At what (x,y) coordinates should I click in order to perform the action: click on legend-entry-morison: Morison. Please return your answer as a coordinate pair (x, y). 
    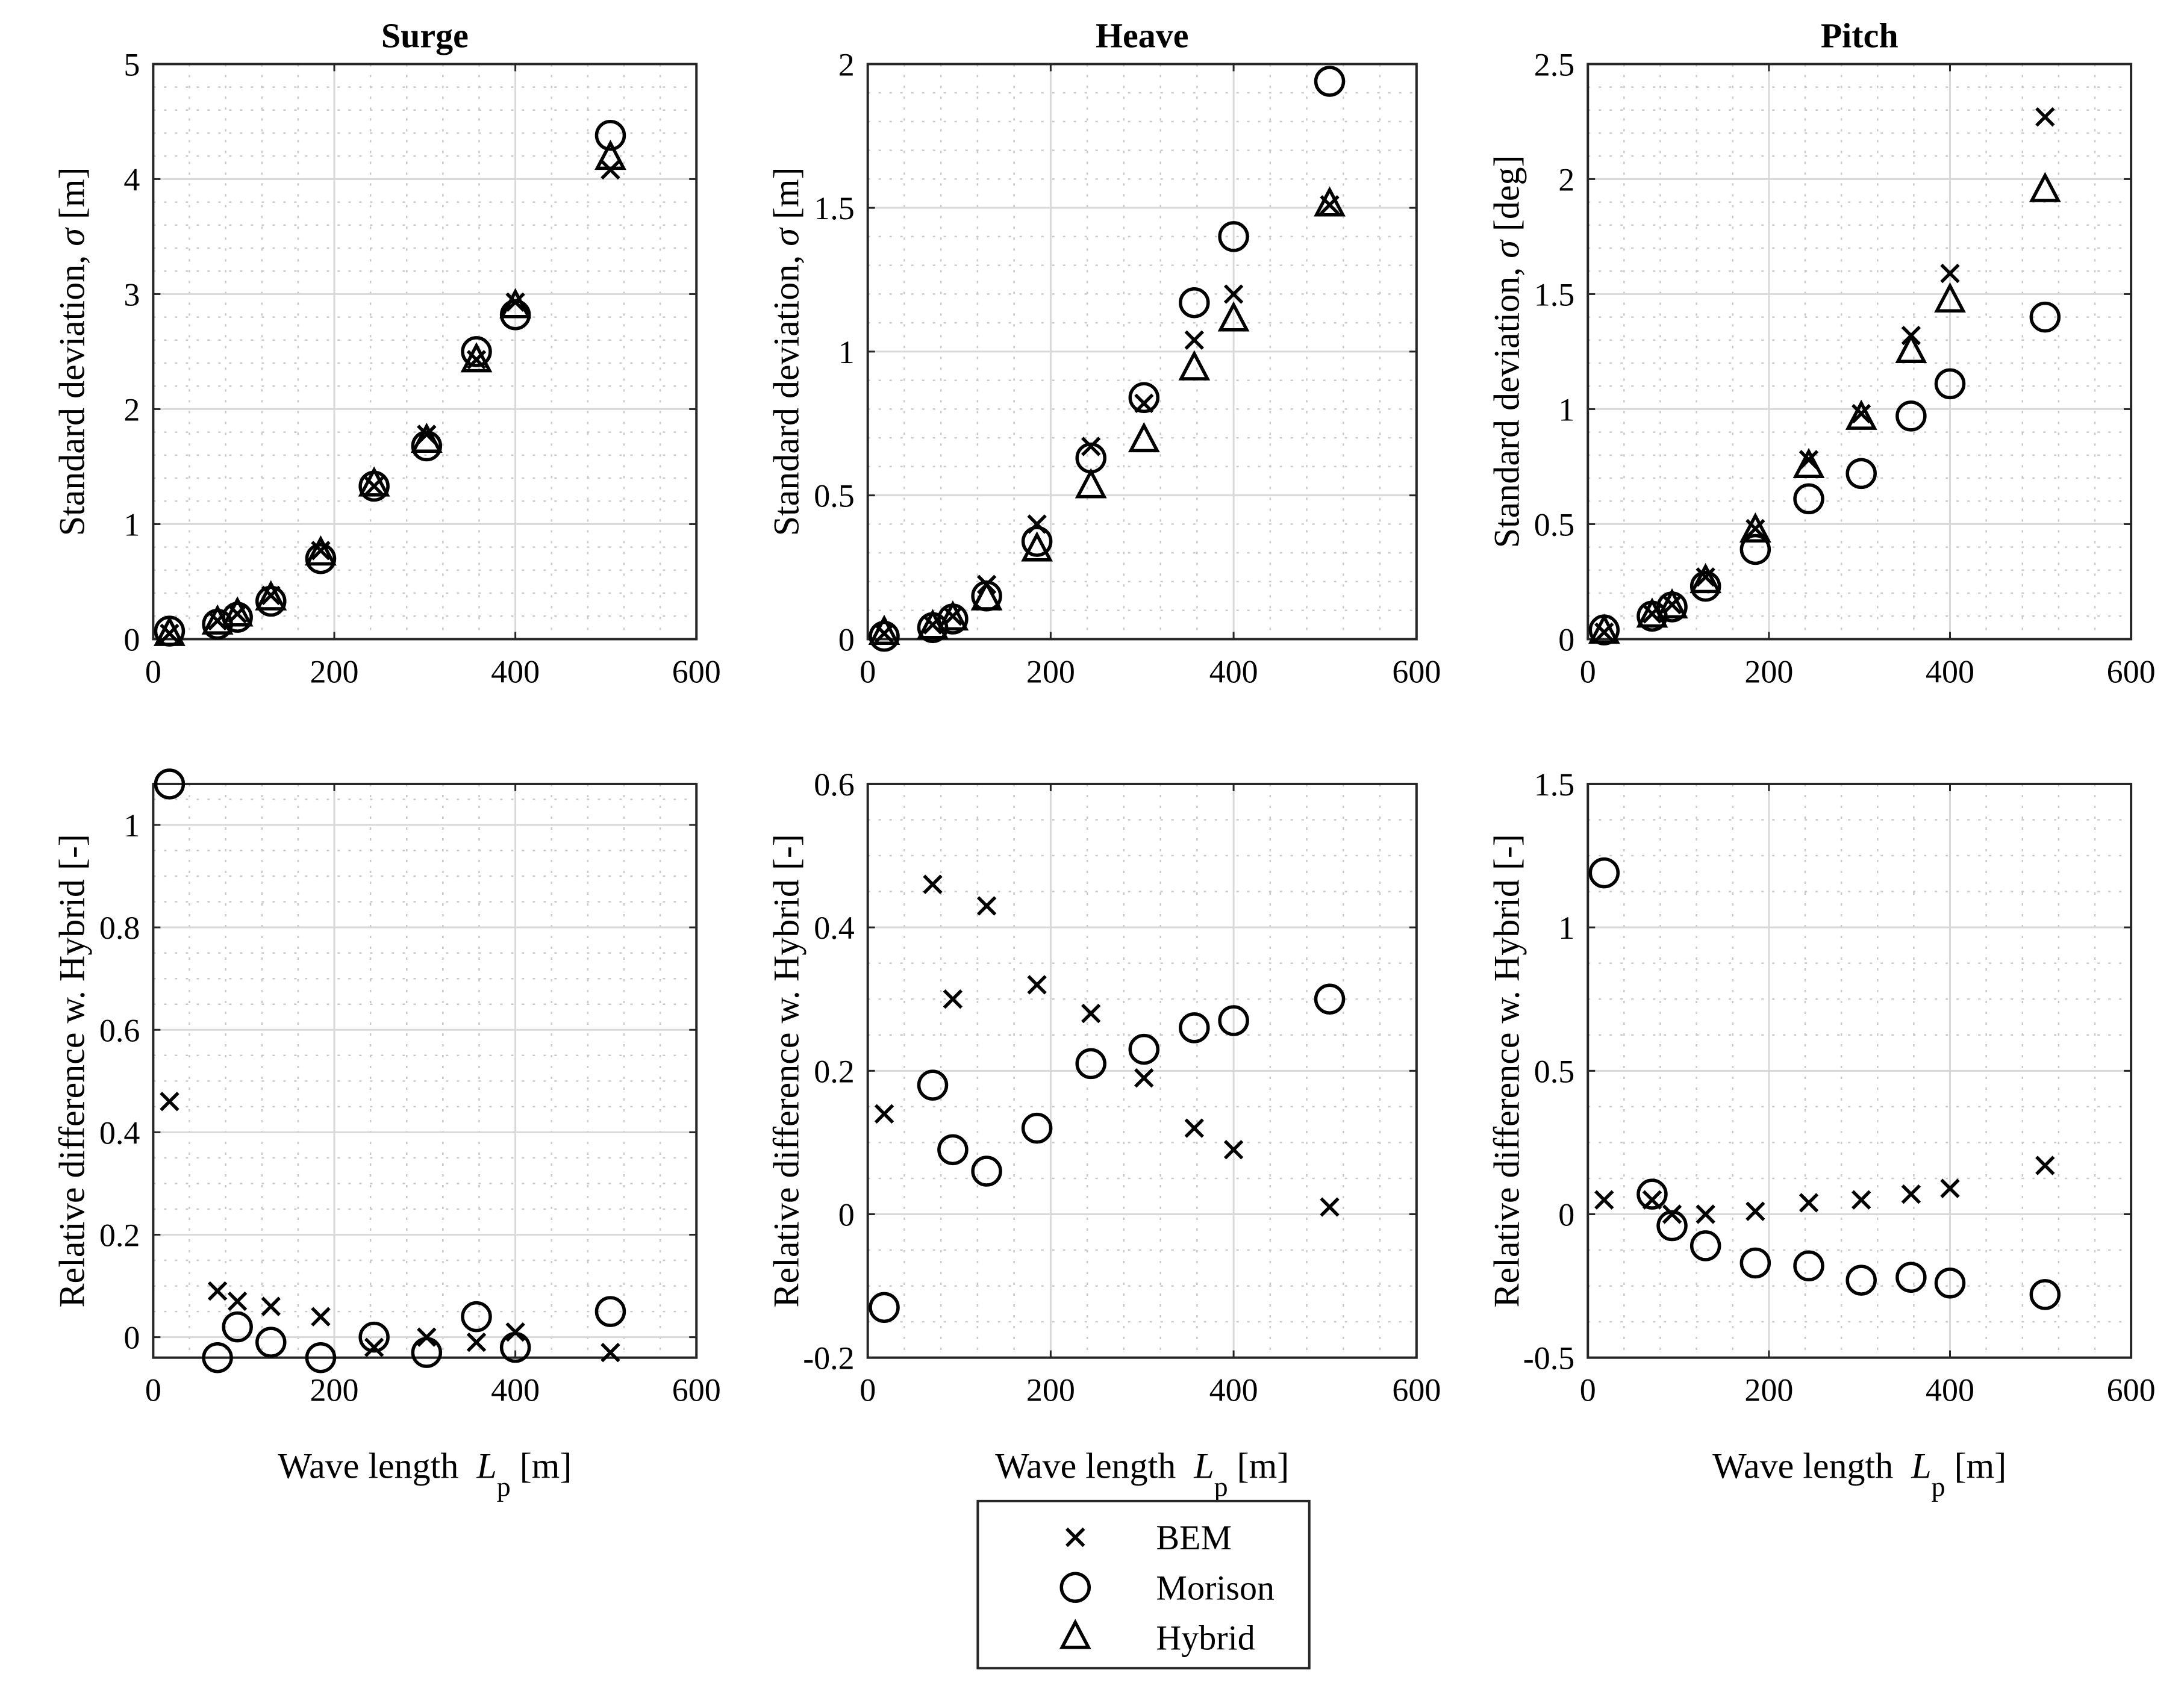
    Looking at the image, I should click on (1167, 1587).